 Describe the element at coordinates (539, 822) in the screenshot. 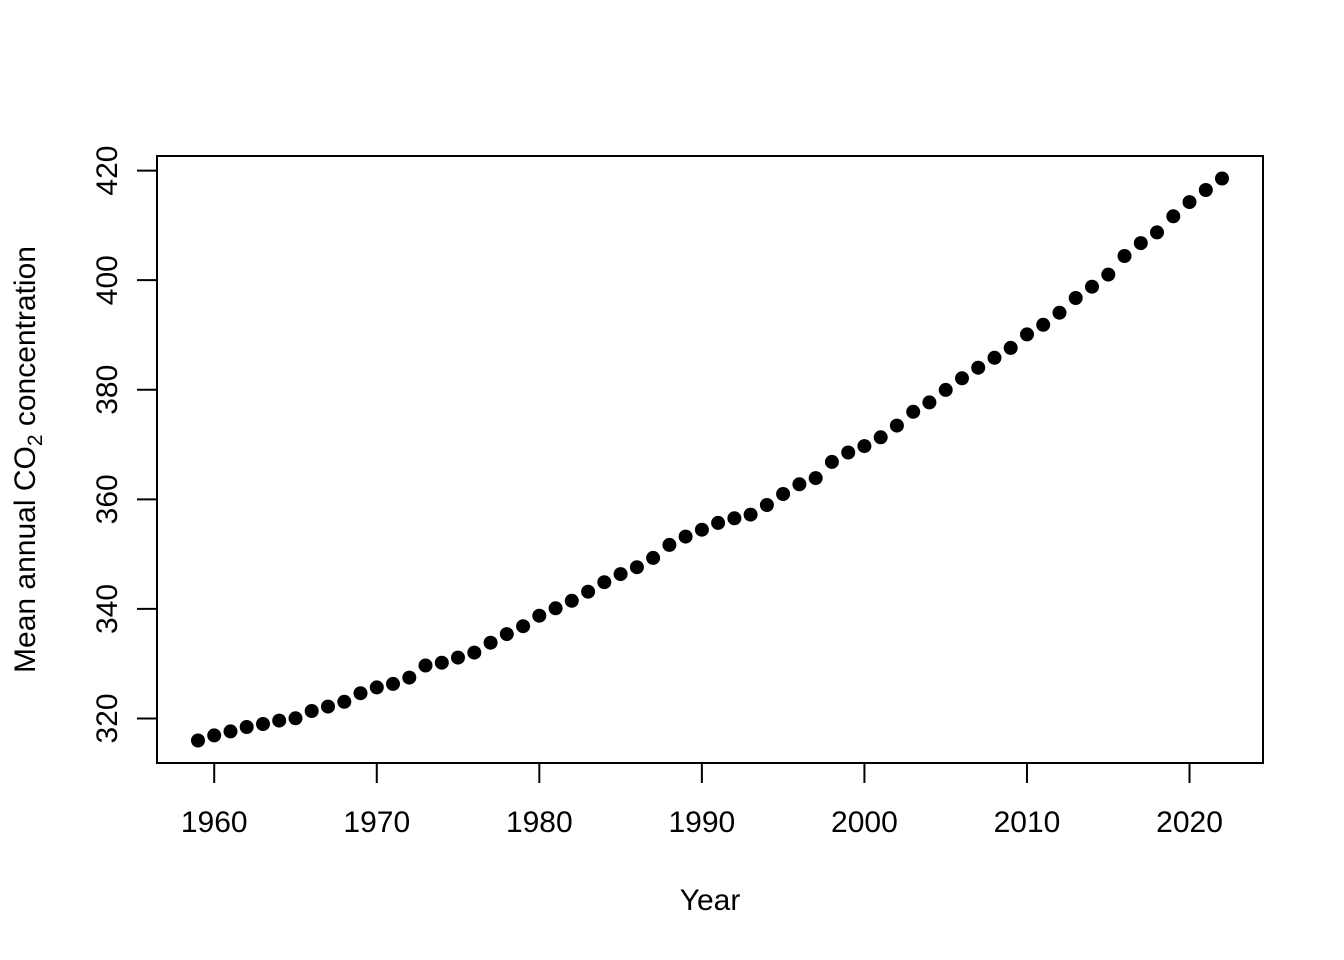

I see `x-tick-label: 1980` at that location.